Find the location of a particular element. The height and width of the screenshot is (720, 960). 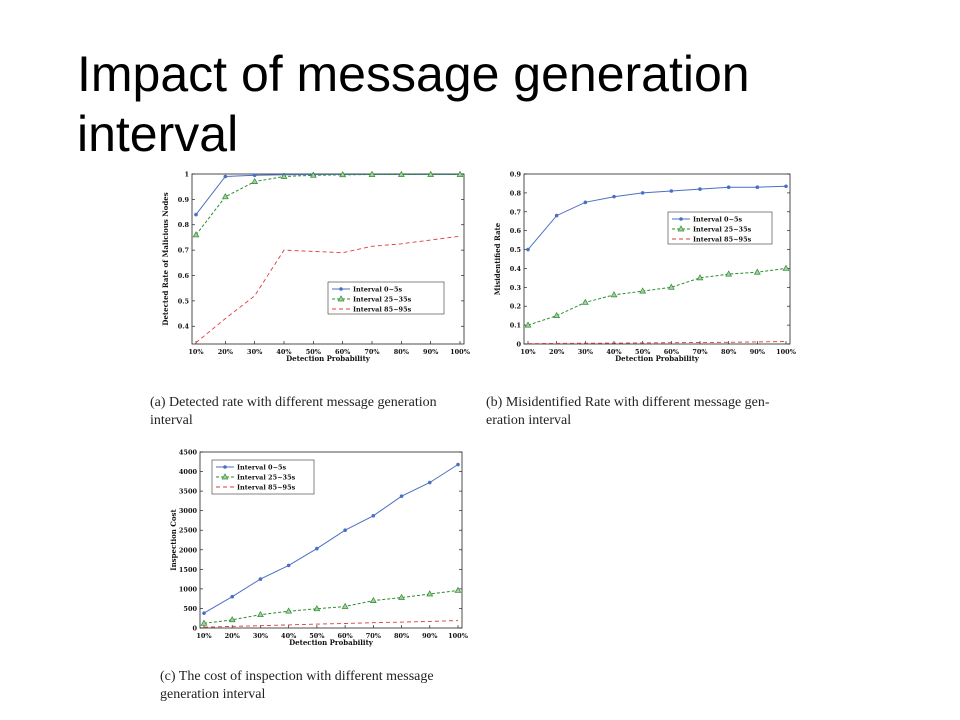

y-tick-label: 0.9 is located at coordinates (516, 175).